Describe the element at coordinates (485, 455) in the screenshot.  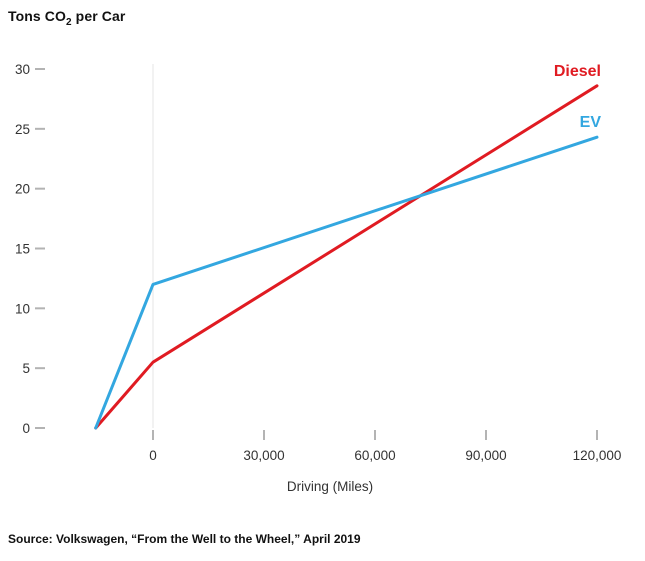
I see `x-axis-tick-label: 90,000` at that location.